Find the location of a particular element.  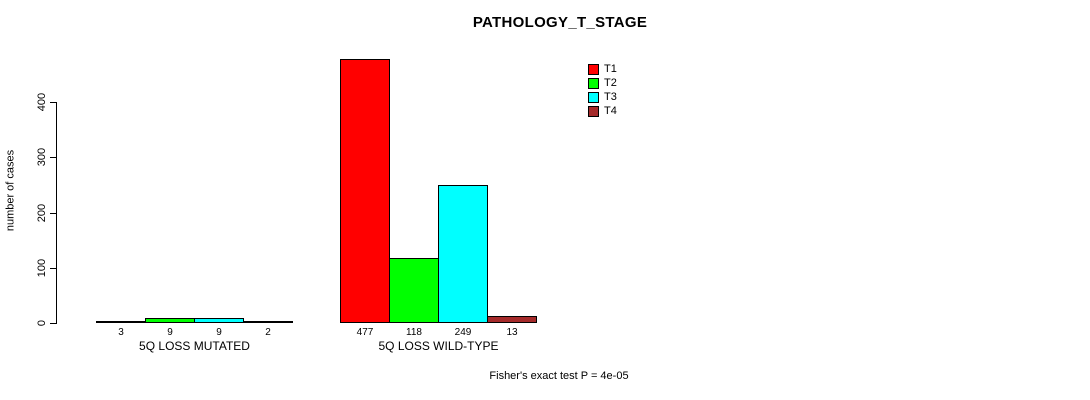

legend-swatch-t2 is located at coordinates (593, 83).